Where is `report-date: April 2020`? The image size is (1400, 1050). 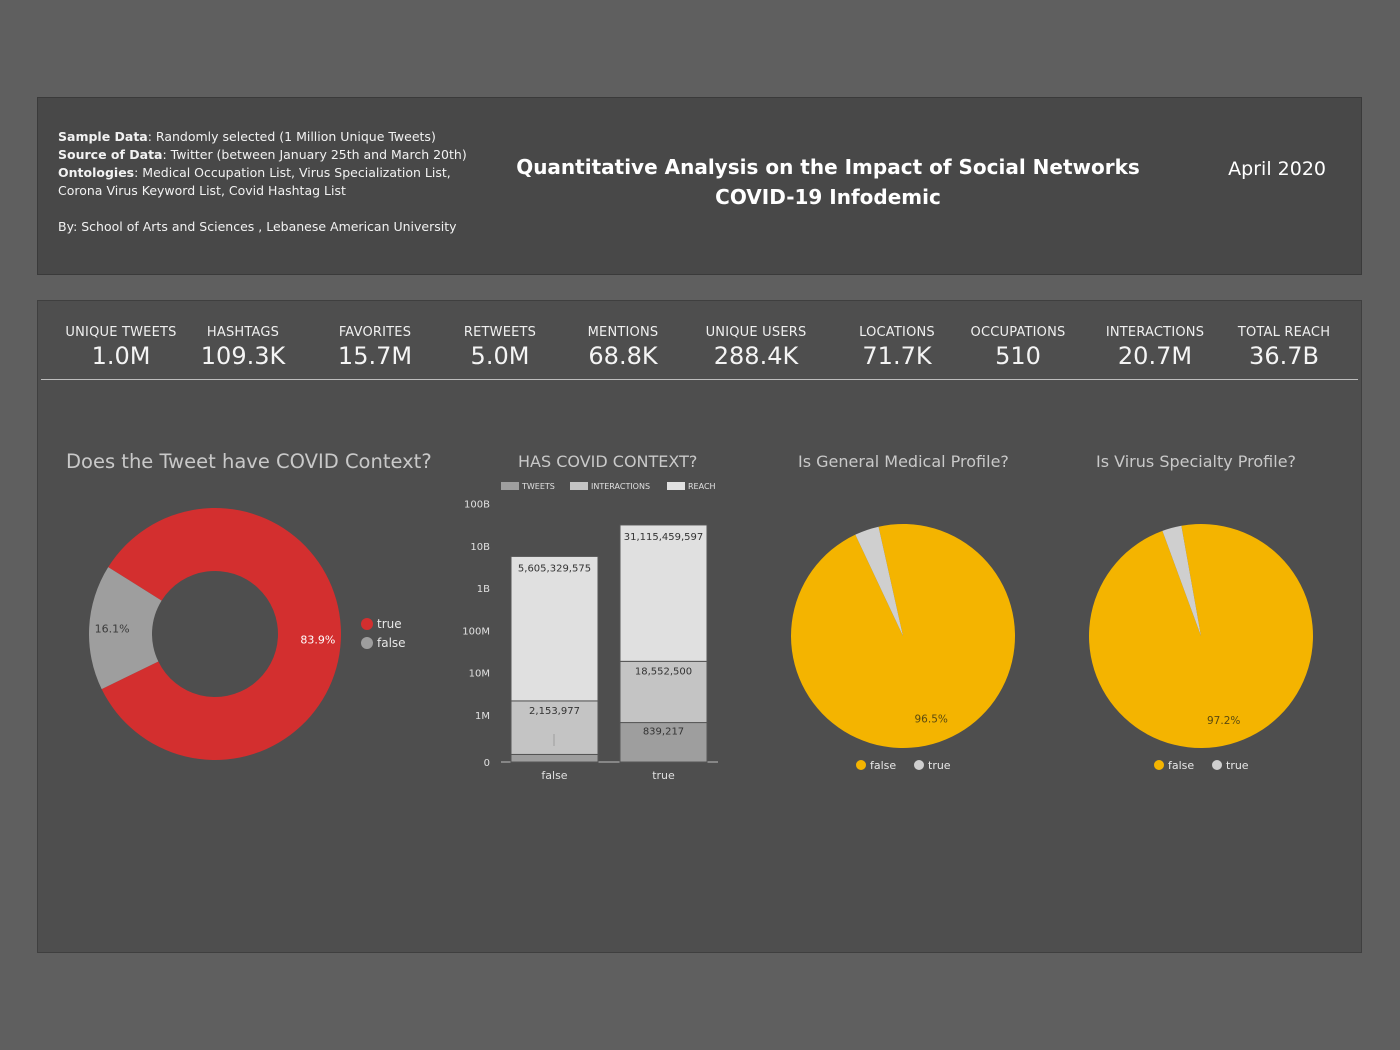 report-date: April 2020 is located at coordinates (1277, 169).